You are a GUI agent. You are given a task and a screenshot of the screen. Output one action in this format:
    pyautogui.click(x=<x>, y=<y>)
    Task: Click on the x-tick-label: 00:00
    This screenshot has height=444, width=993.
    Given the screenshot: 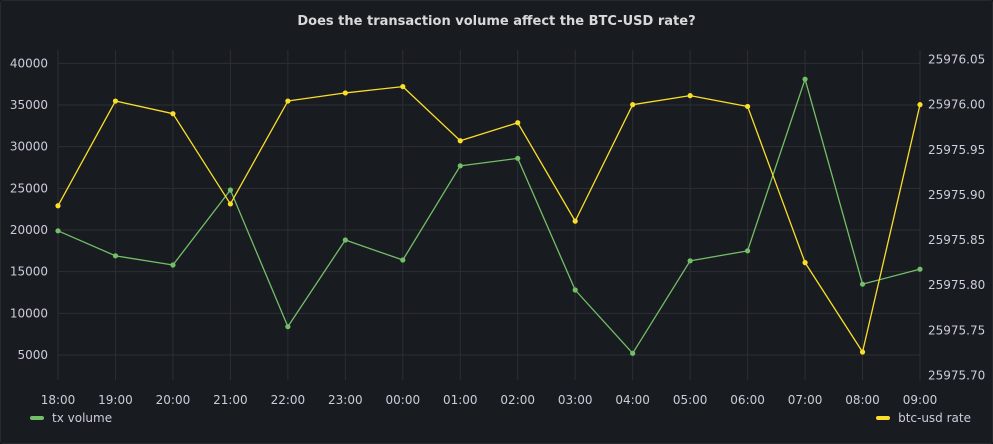 What is the action you would take?
    pyautogui.click(x=403, y=400)
    